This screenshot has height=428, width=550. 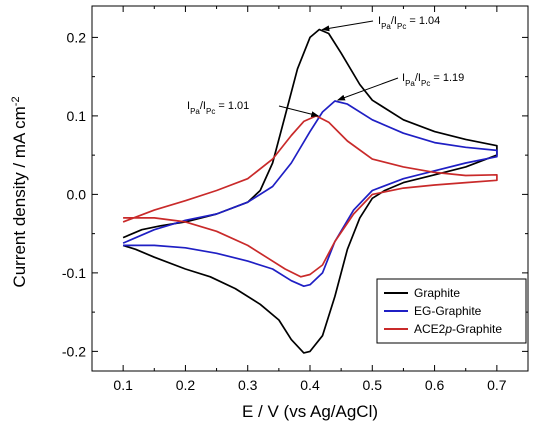 I want to click on x-tick-label: 0.7, so click(x=497, y=385).